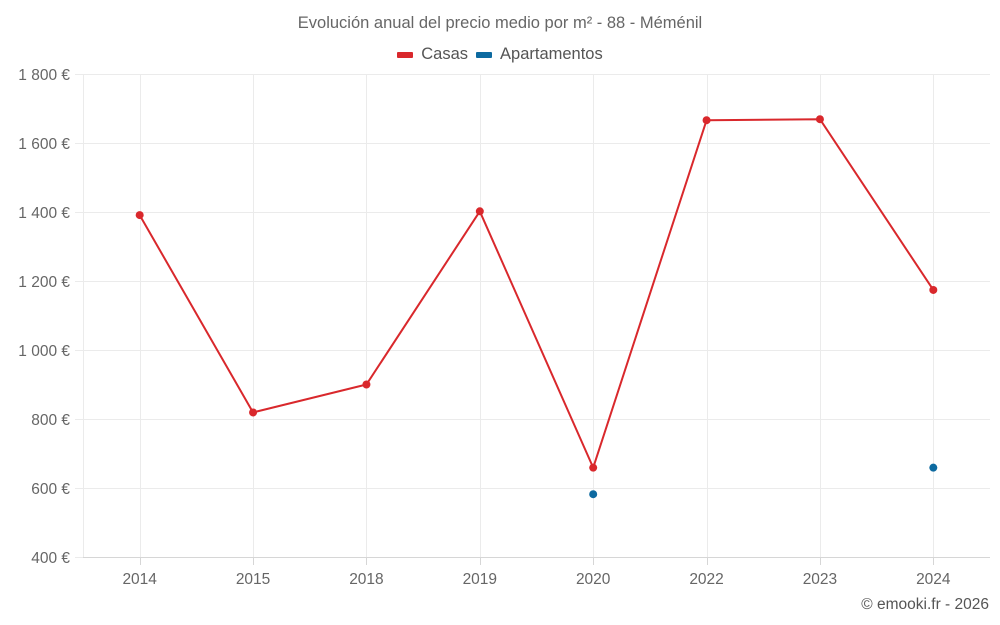 Image resolution: width=1000 pixels, height=625 pixels. I want to click on y-tick-label: 1 800 €, so click(44, 75).